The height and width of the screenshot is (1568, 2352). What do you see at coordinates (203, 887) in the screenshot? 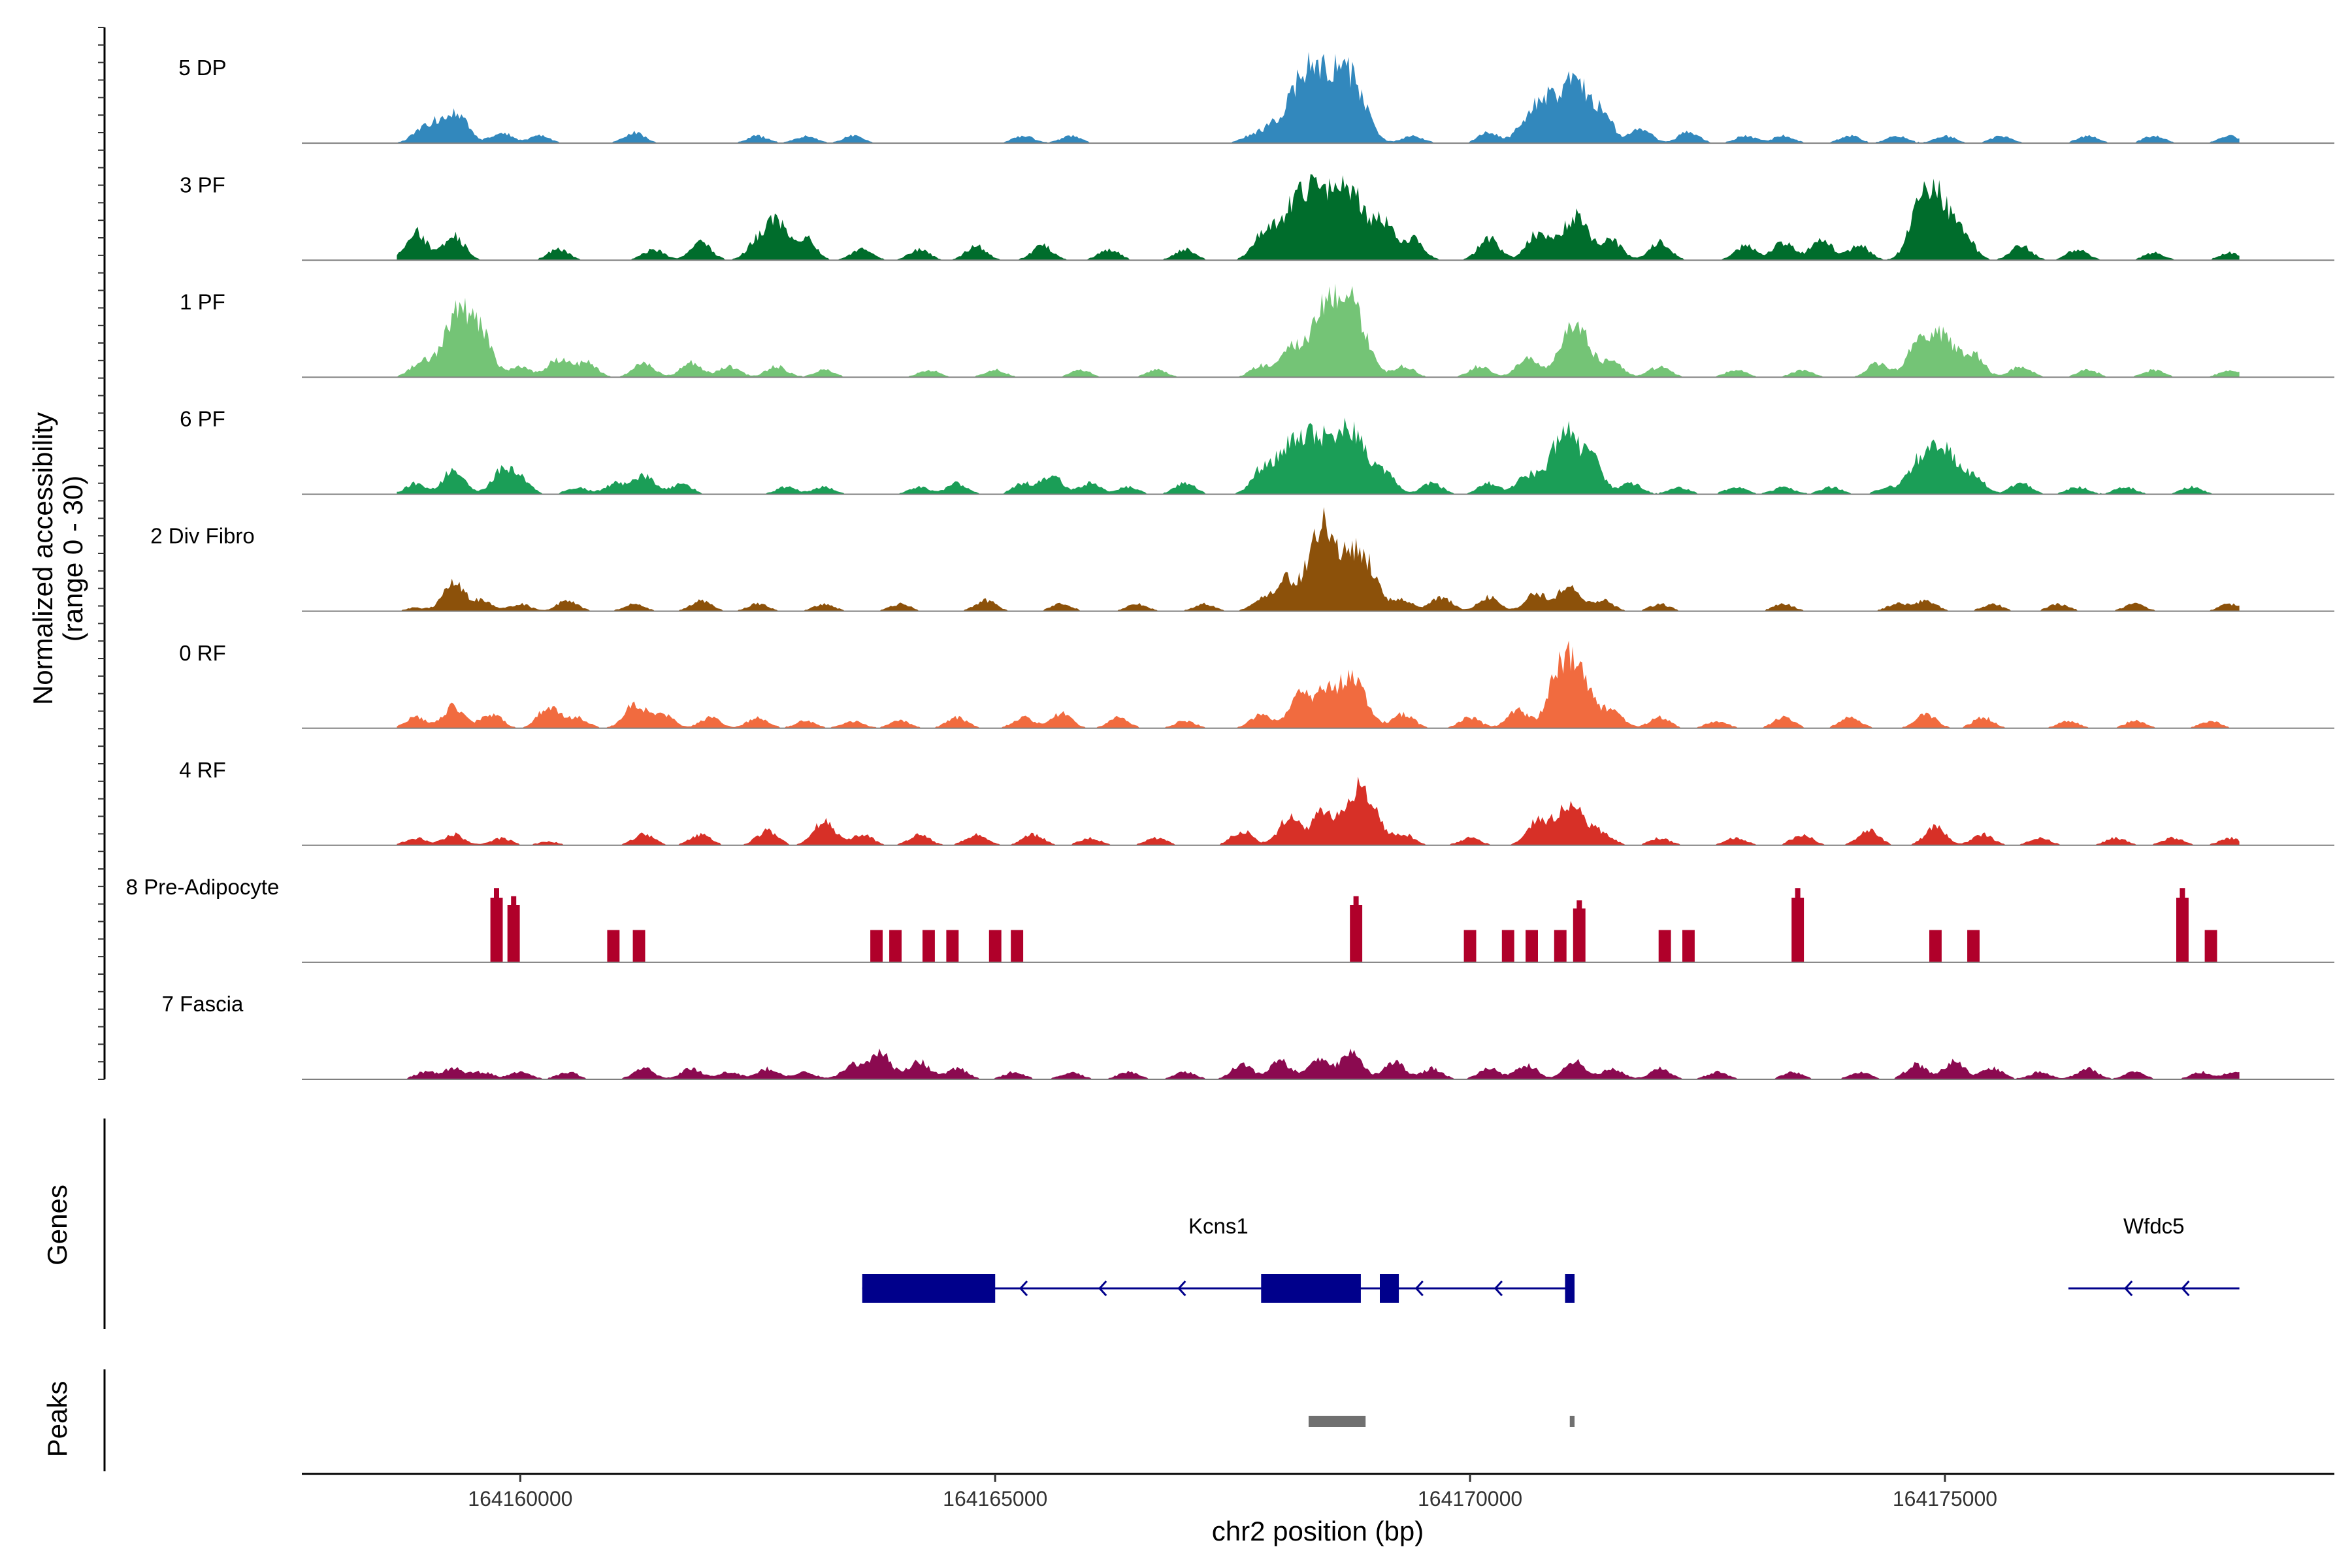
I see `track-label: 8 Pre-Adipocyte` at bounding box center [203, 887].